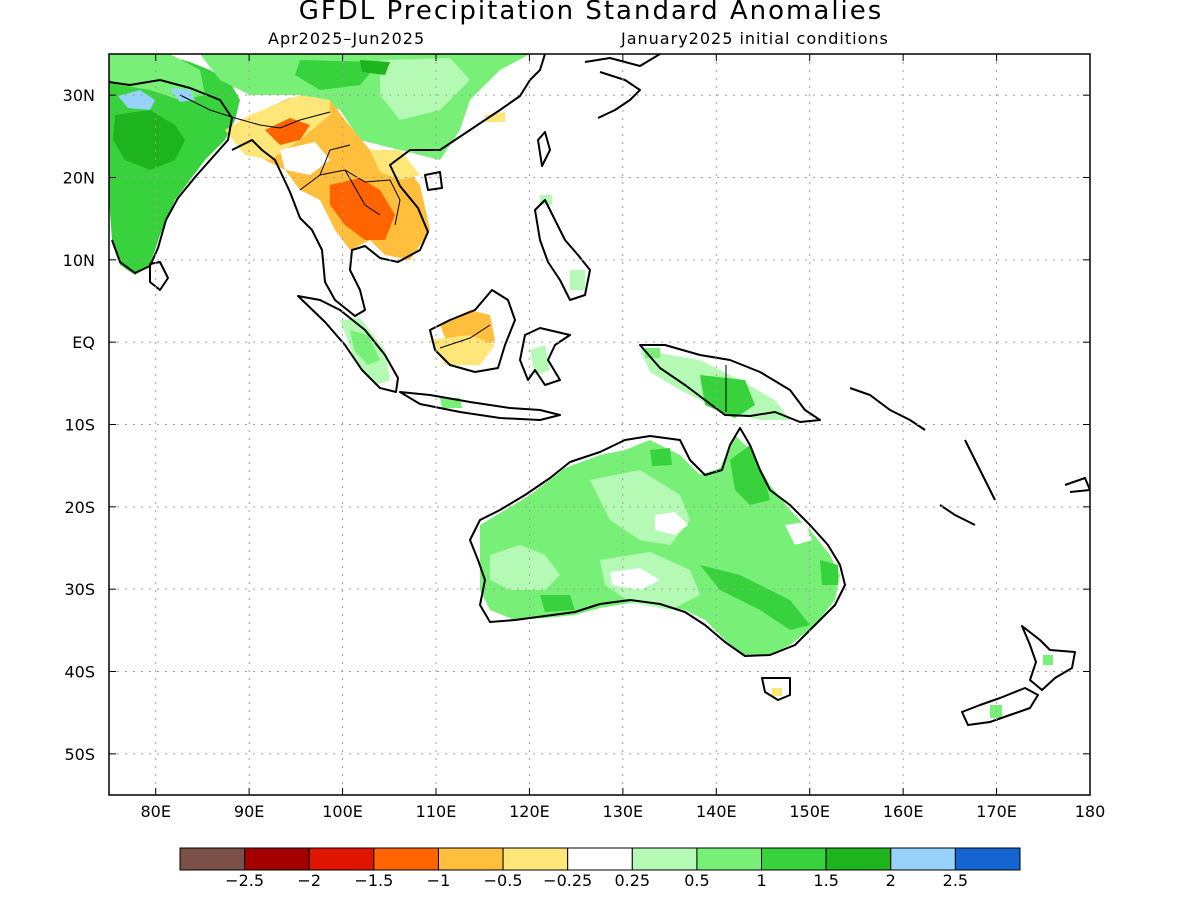 This screenshot has height=900, width=1200. What do you see at coordinates (79, 754) in the screenshot?
I see `lat-label-8: 50S` at bounding box center [79, 754].